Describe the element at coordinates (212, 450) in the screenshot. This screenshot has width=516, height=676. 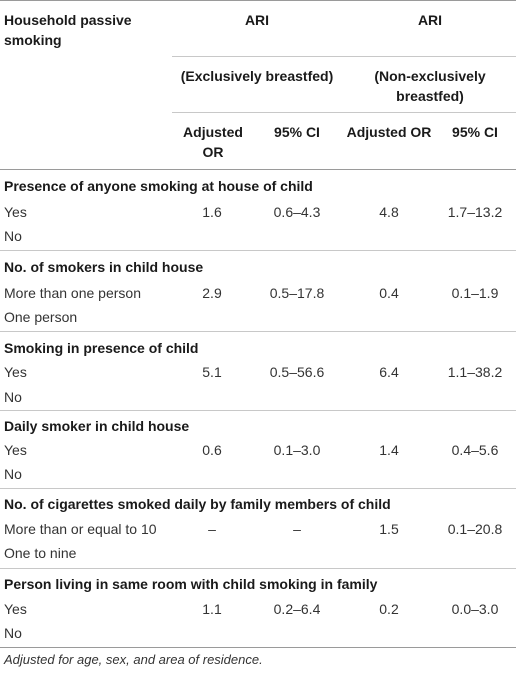
I see `cell-value: 0.6` at that location.